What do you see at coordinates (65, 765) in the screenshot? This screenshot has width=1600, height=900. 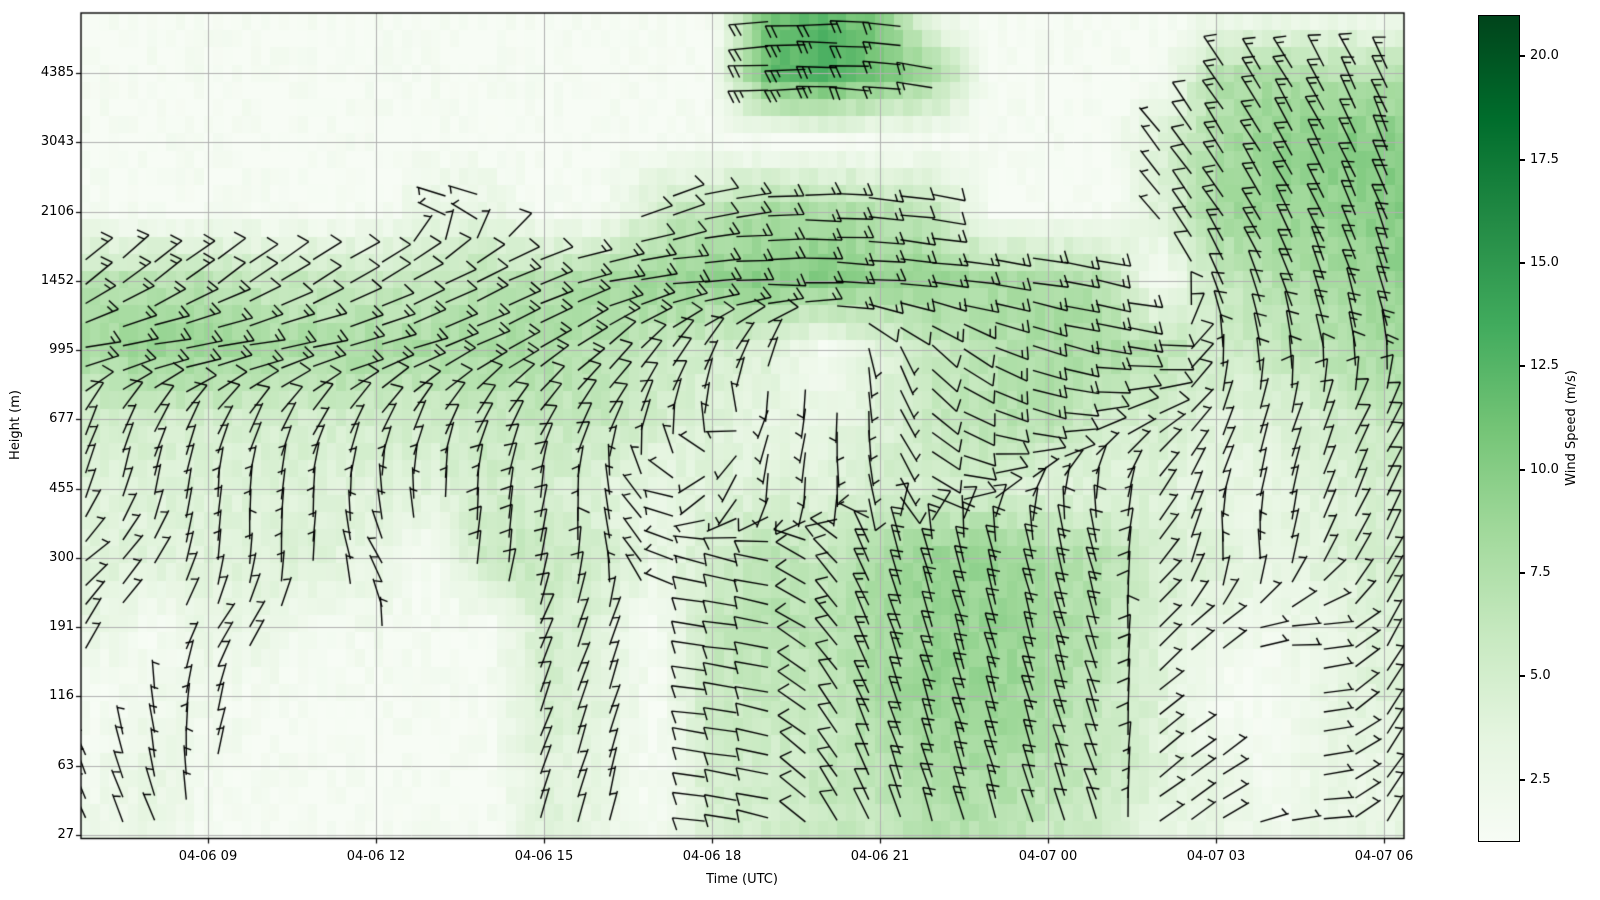 I see `y-tick-label: 63` at bounding box center [65, 765].